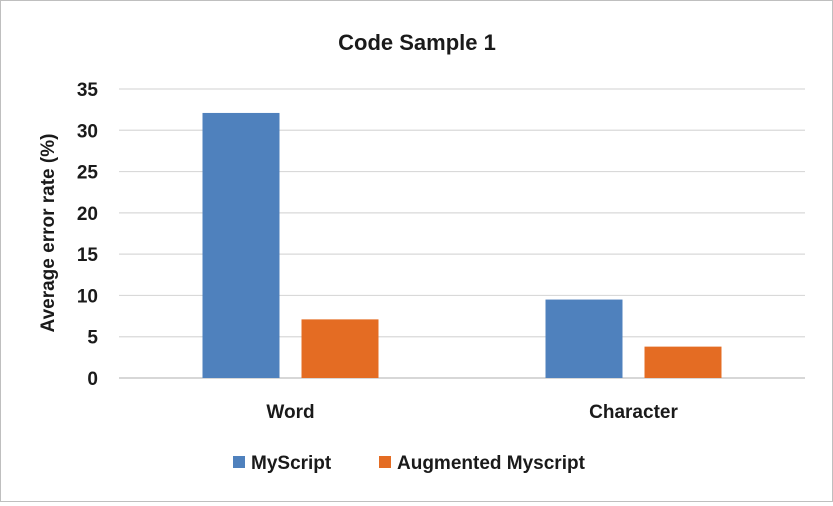  Describe the element at coordinates (92, 338) in the screenshot. I see `y-tick-label: 5` at that location.